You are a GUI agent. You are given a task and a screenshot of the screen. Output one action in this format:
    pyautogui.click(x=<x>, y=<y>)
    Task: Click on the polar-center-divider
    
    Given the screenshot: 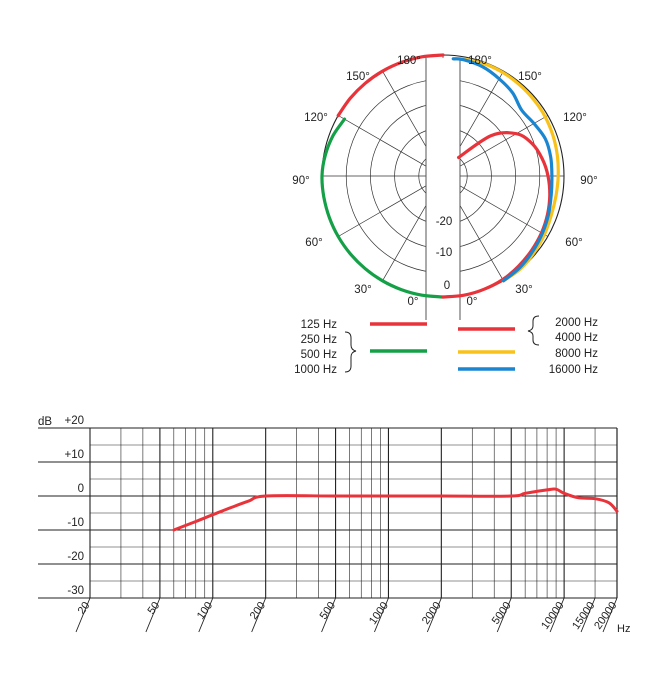 What is the action you would take?
    pyautogui.click(x=443, y=189)
    